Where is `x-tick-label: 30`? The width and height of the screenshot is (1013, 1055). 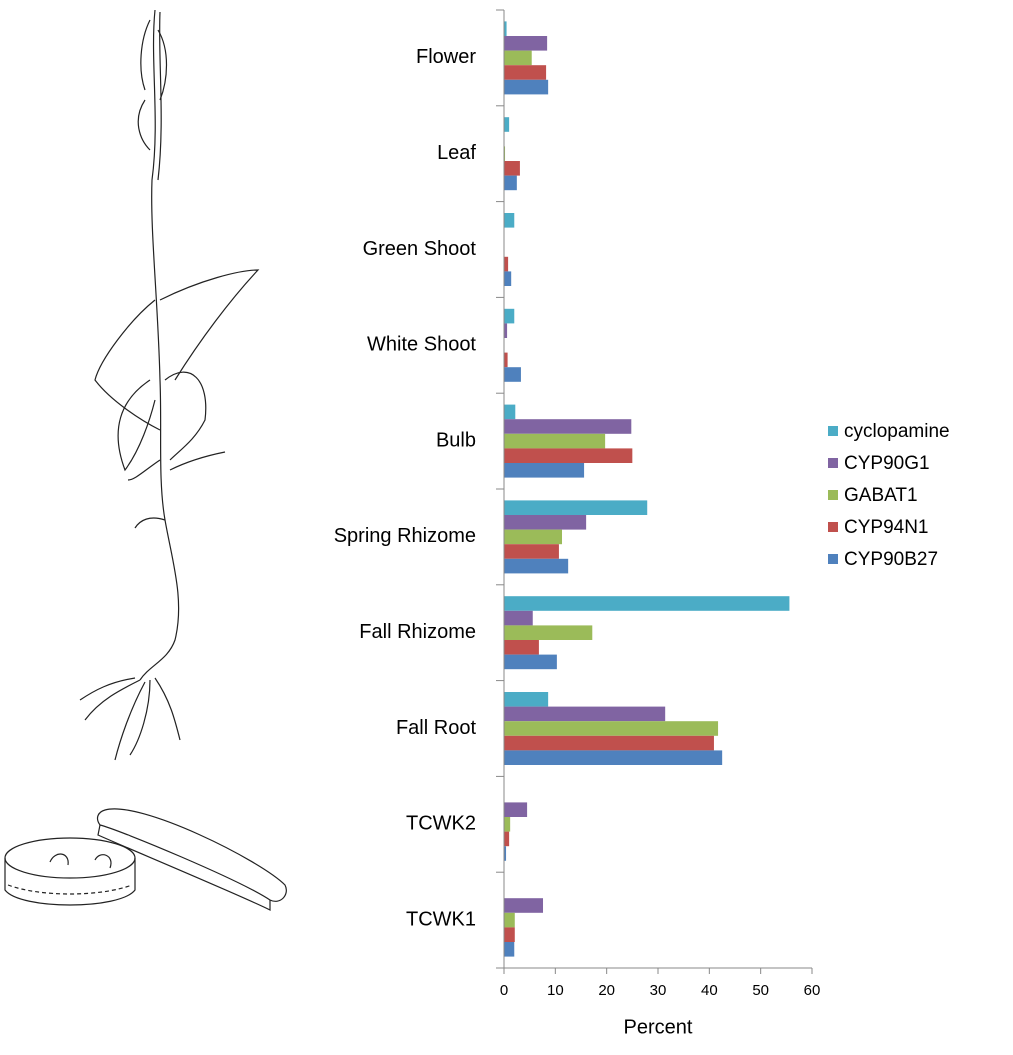 x-tick-label: 30 is located at coordinates (658, 990).